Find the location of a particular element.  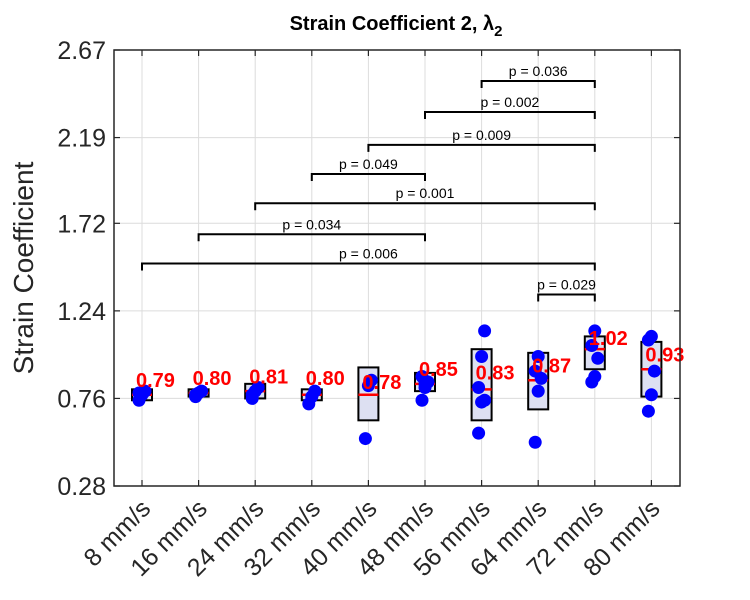

mean-value-label: 0.83 is located at coordinates (495, 374).